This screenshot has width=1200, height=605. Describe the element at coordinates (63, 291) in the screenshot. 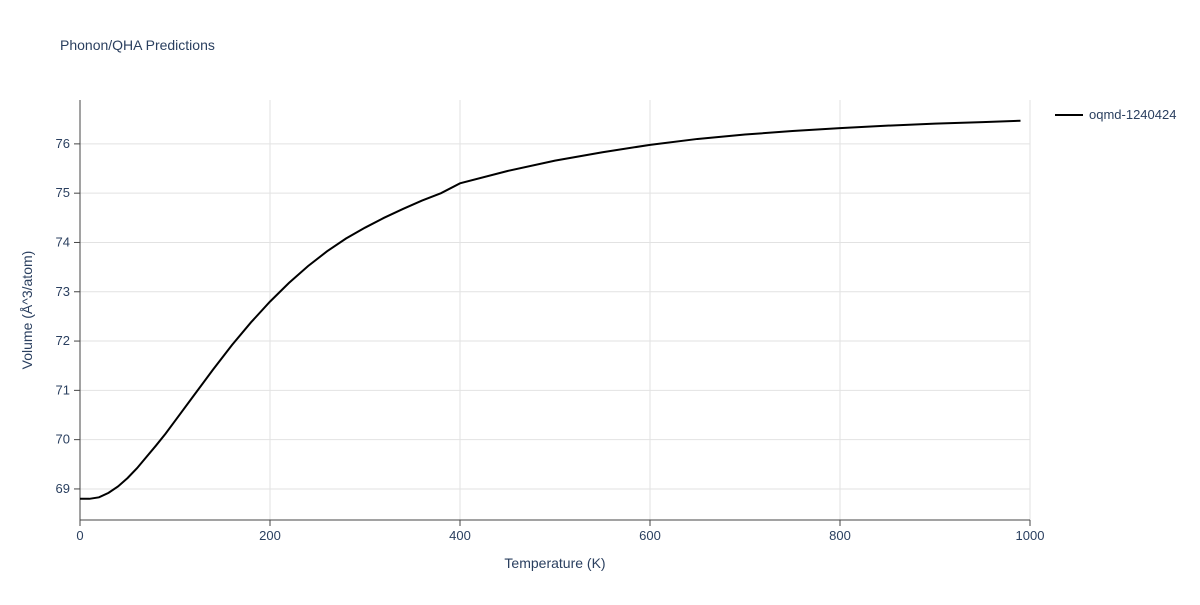

I see `y-tick-label: 73` at that location.